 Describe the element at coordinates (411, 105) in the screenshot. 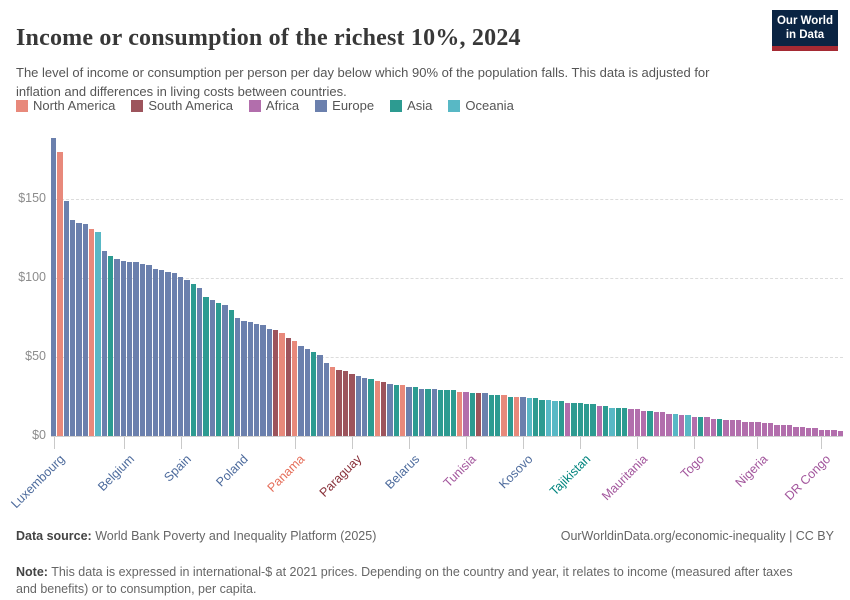

I see `legend-item-as: Asia` at that location.